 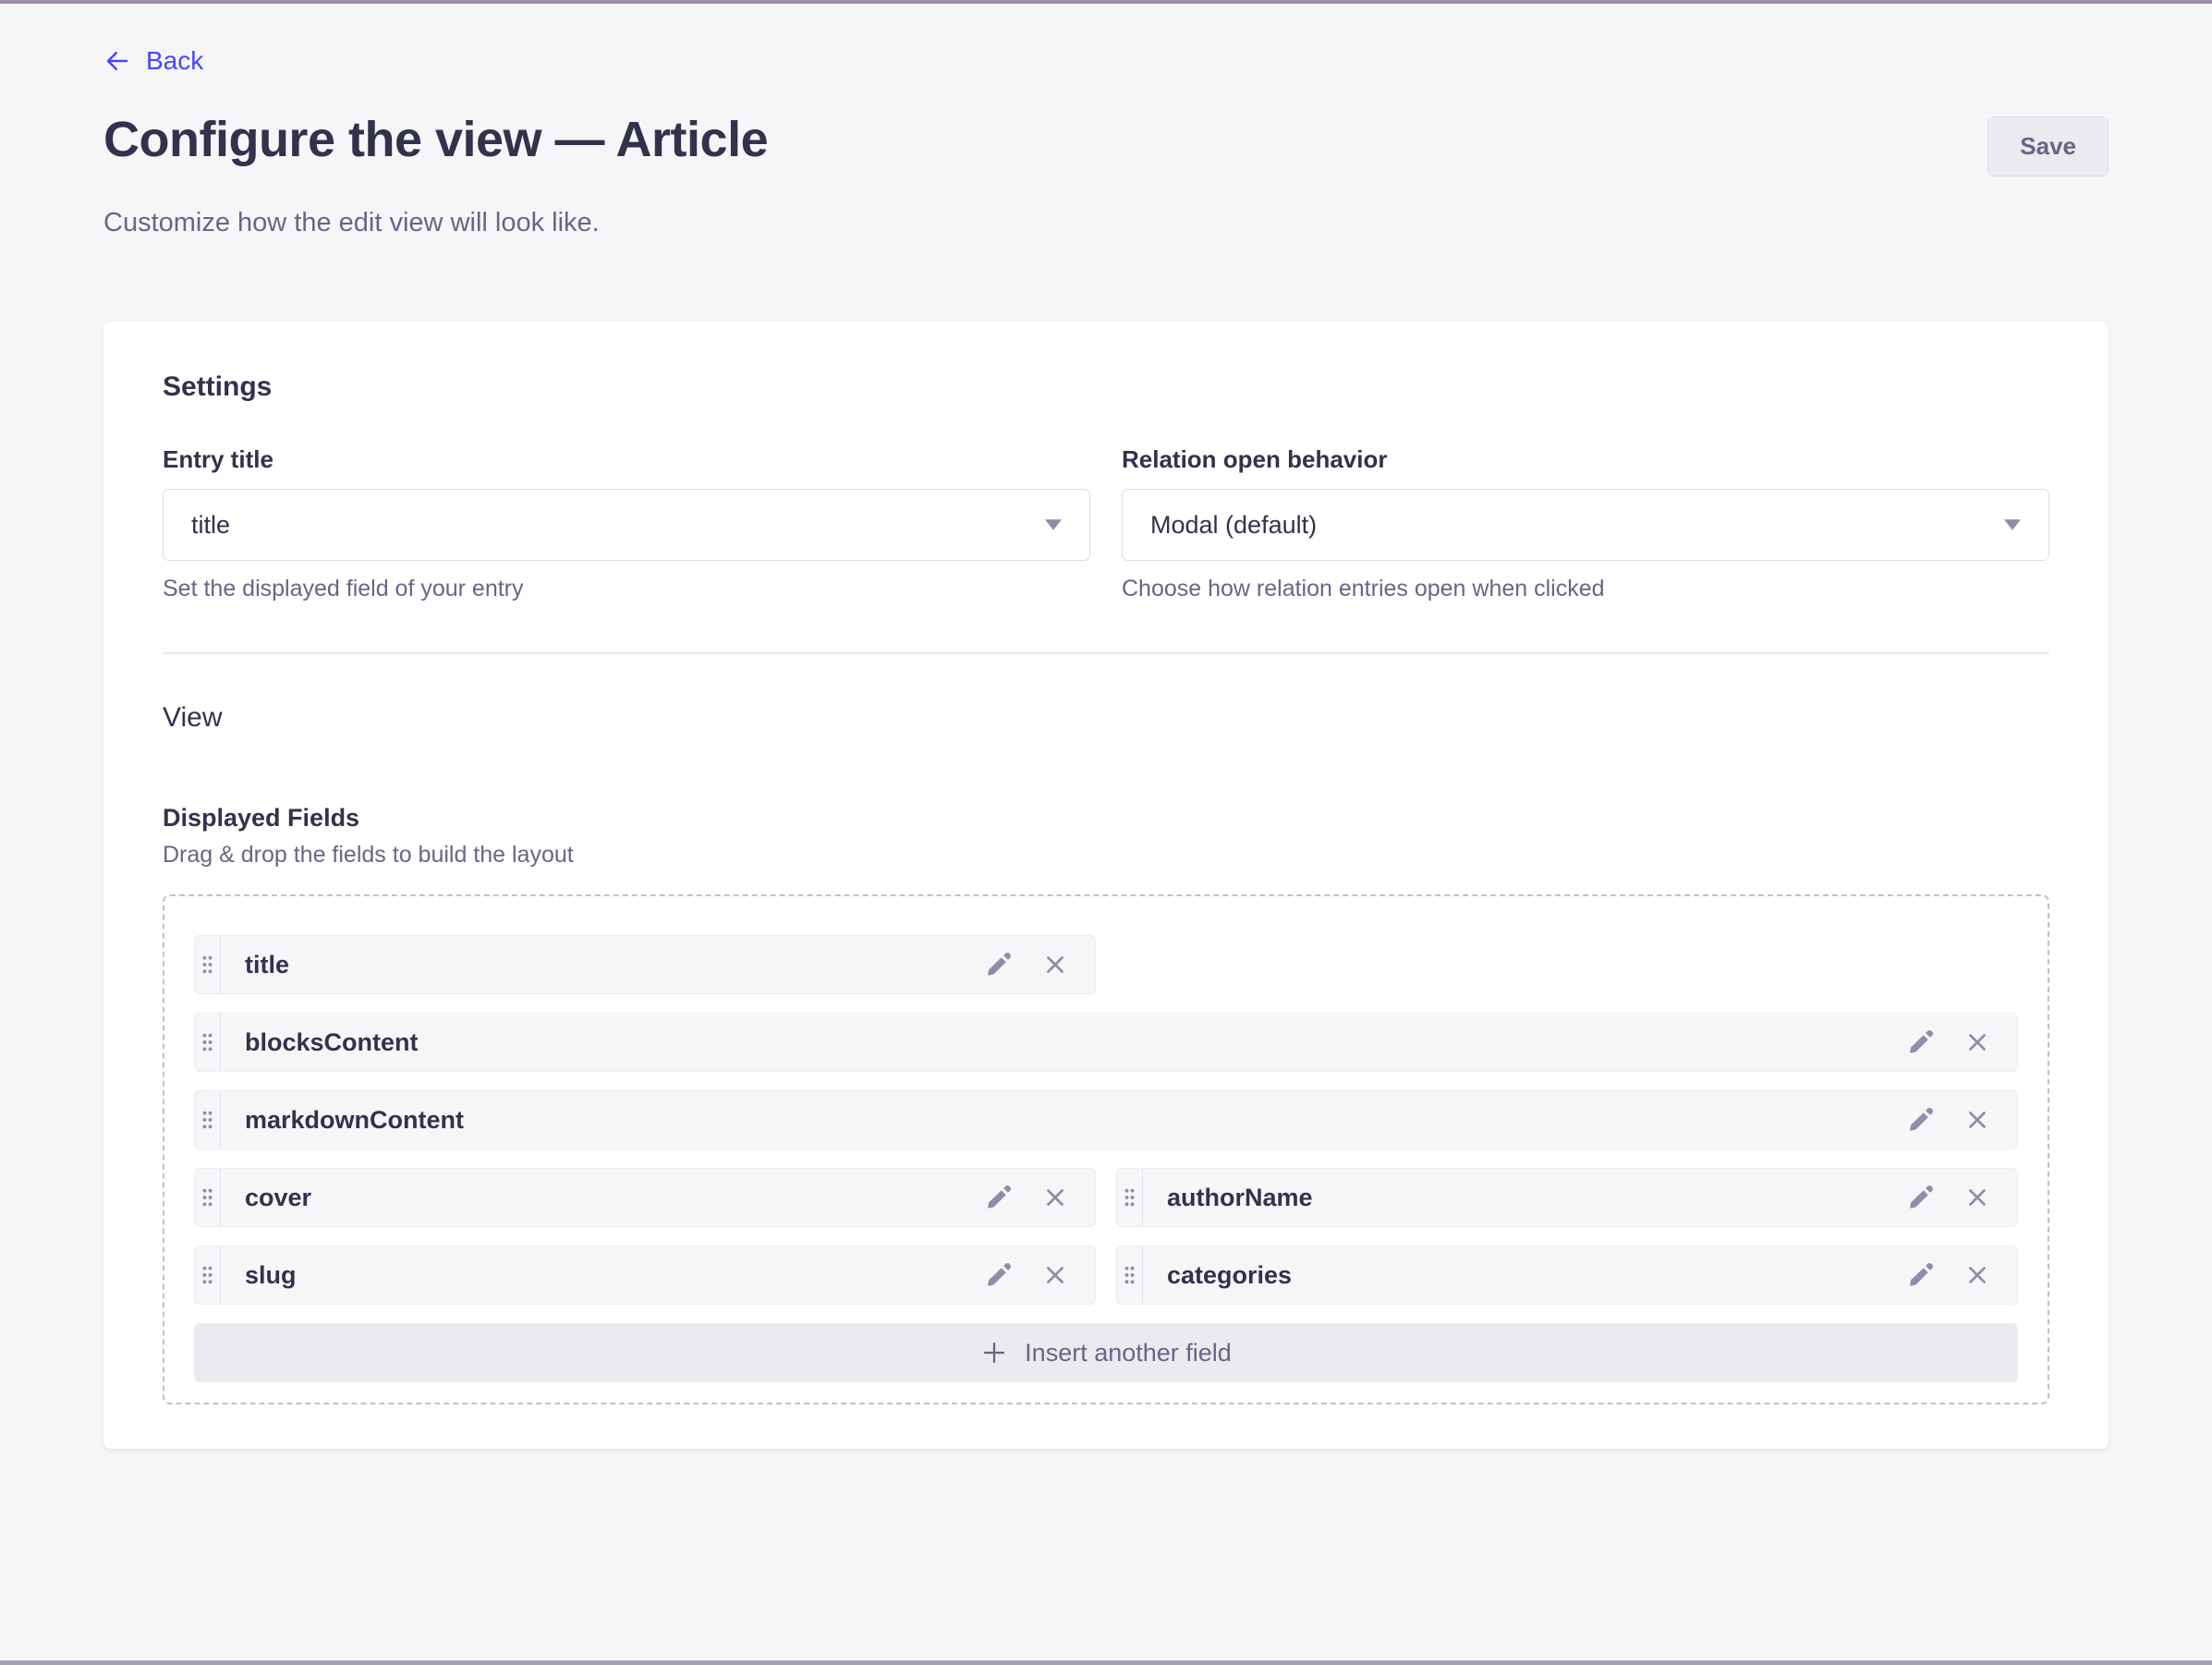 I want to click on page-header: Configure the view — Article Save, so click(x=1106, y=143).